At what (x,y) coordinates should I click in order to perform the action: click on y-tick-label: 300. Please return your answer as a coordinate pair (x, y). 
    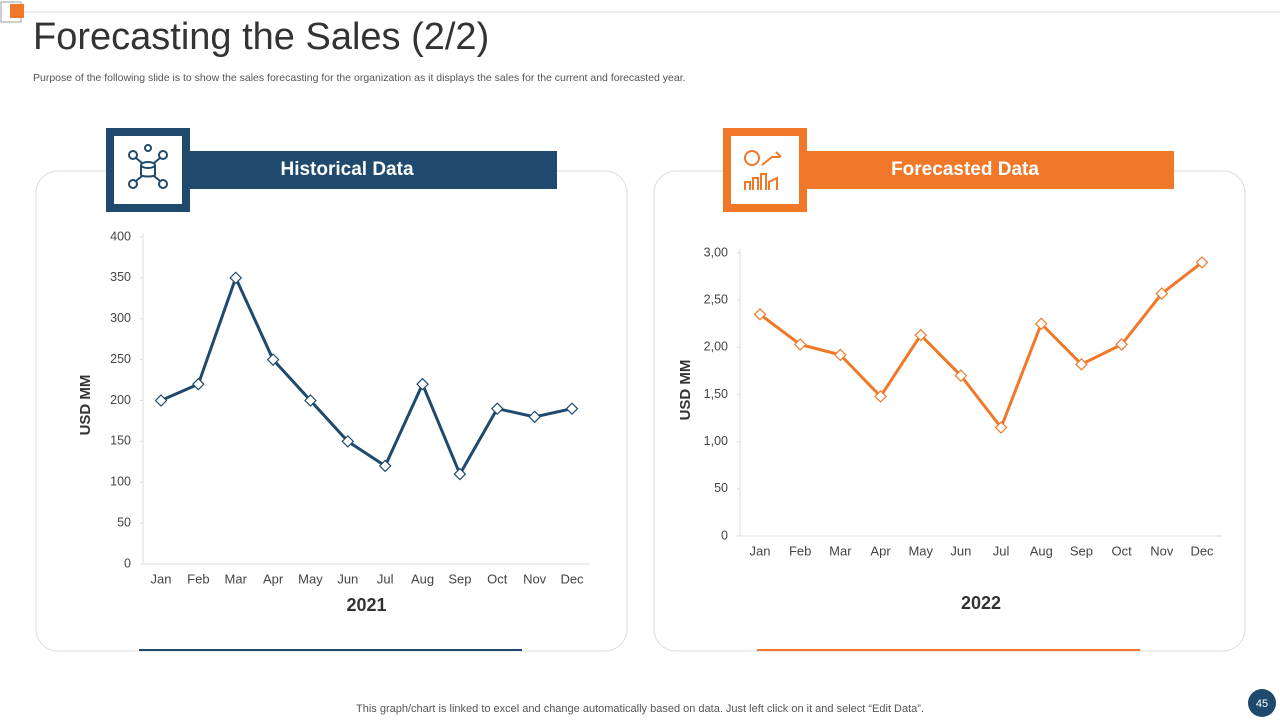
    Looking at the image, I should click on (120, 318).